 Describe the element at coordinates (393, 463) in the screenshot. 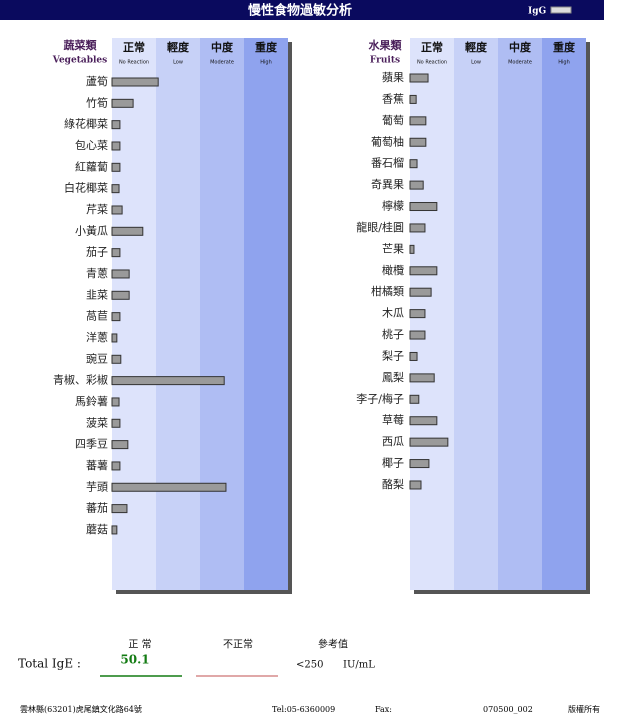

I see `food-label: 椰子` at that location.